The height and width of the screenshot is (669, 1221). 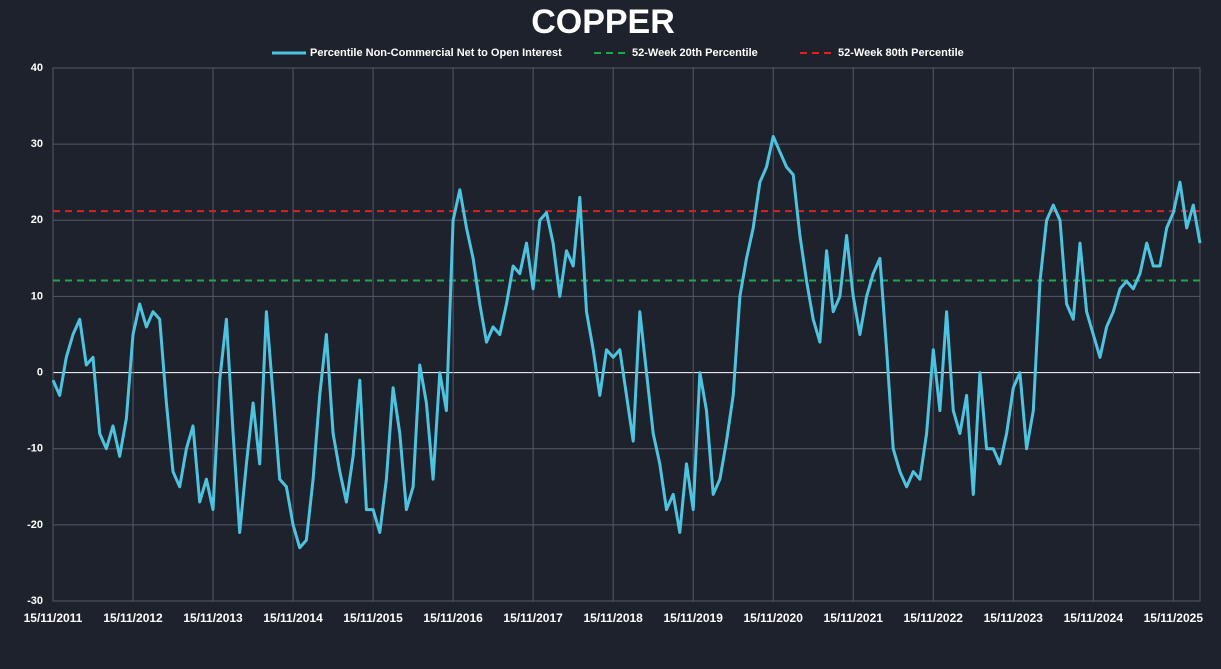 I want to click on x-tick-label: 15/11/2022, so click(x=934, y=618).